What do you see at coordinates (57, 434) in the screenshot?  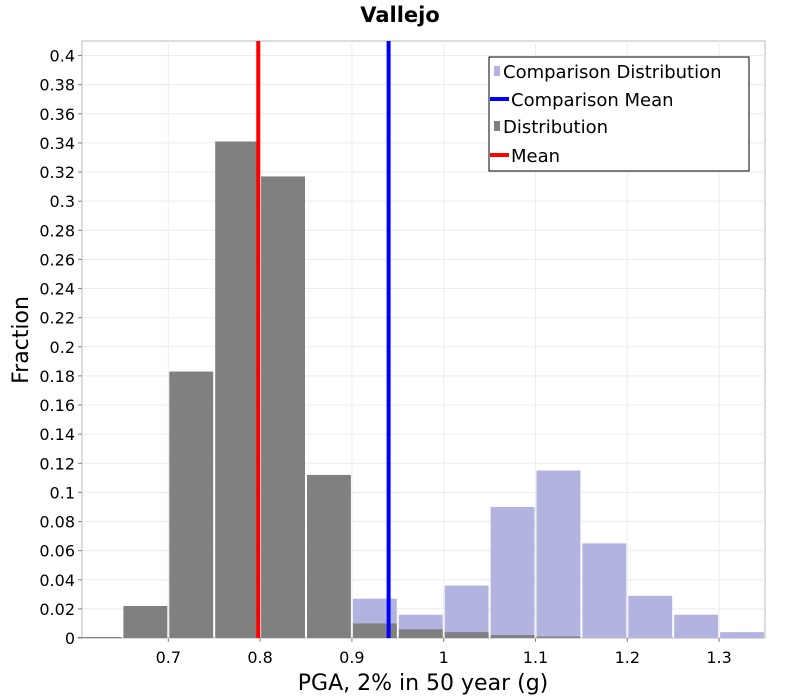 I see `y-tick-label: 0.14` at bounding box center [57, 434].